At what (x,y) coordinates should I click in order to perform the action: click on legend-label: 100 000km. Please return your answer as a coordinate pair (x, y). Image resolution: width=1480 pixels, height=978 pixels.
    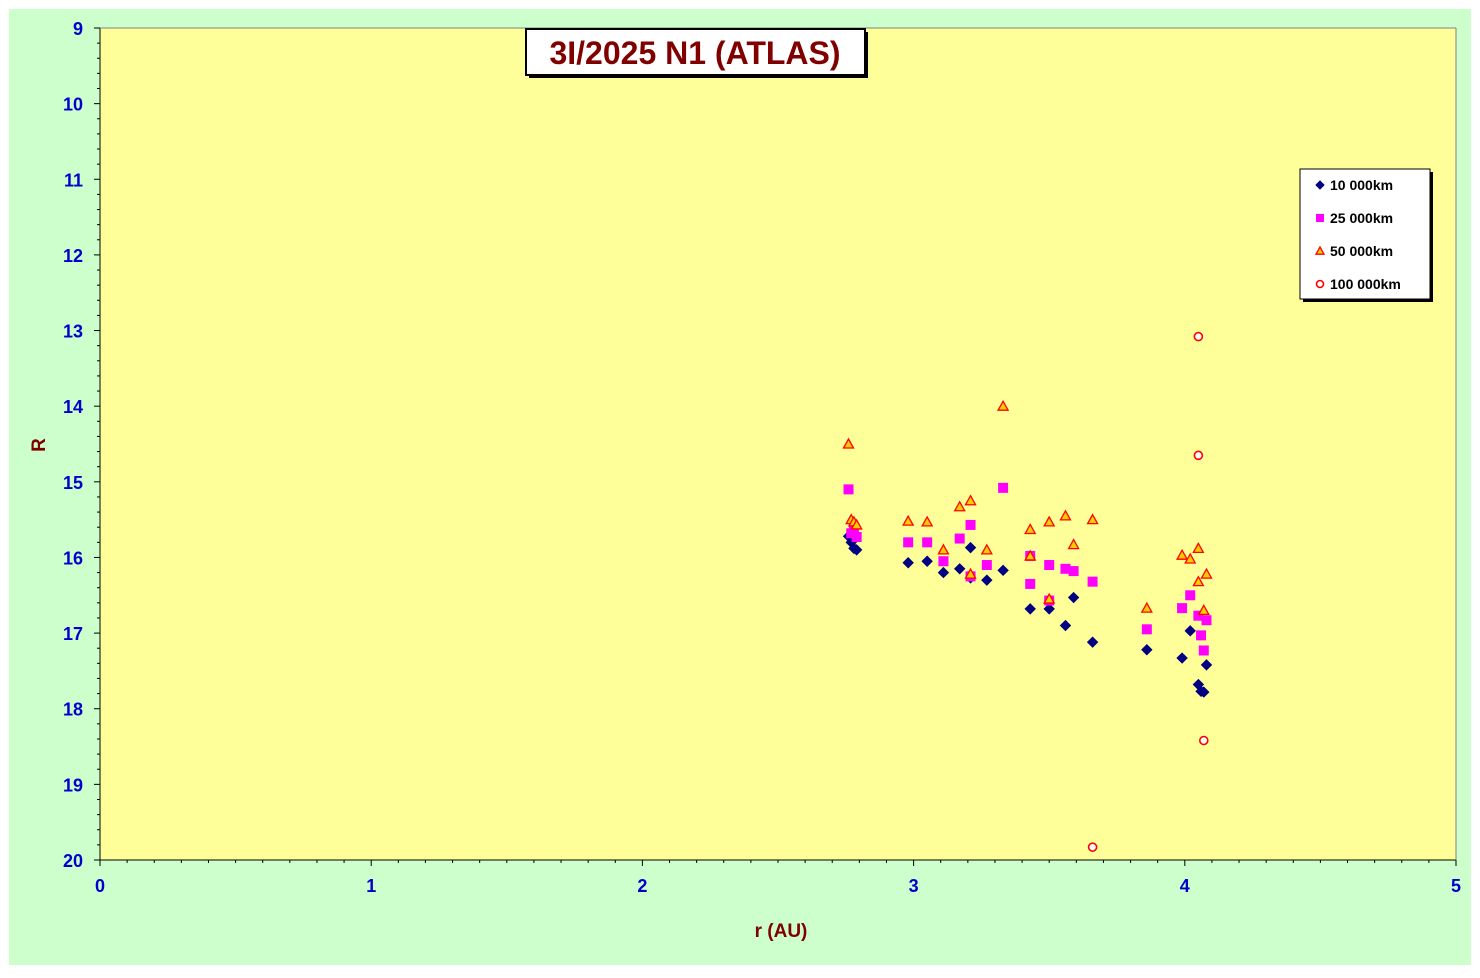
    Looking at the image, I should click on (1365, 284).